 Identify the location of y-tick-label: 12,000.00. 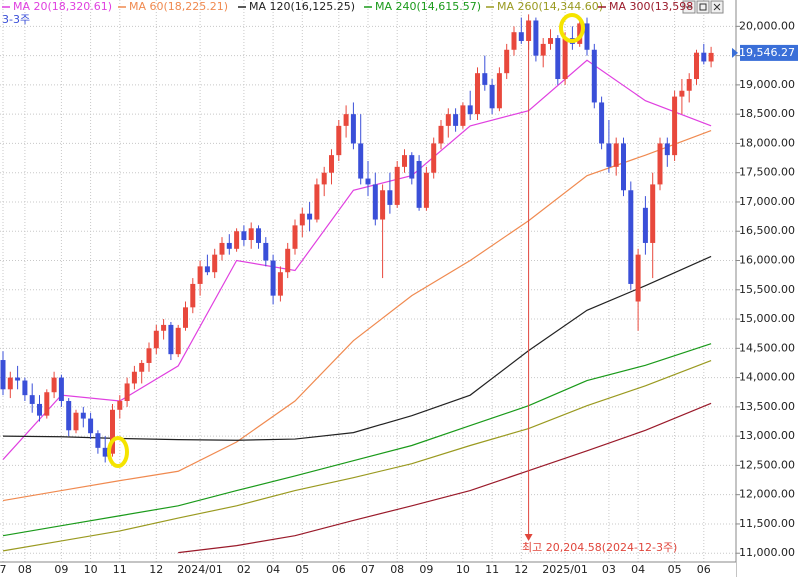
(767, 494).